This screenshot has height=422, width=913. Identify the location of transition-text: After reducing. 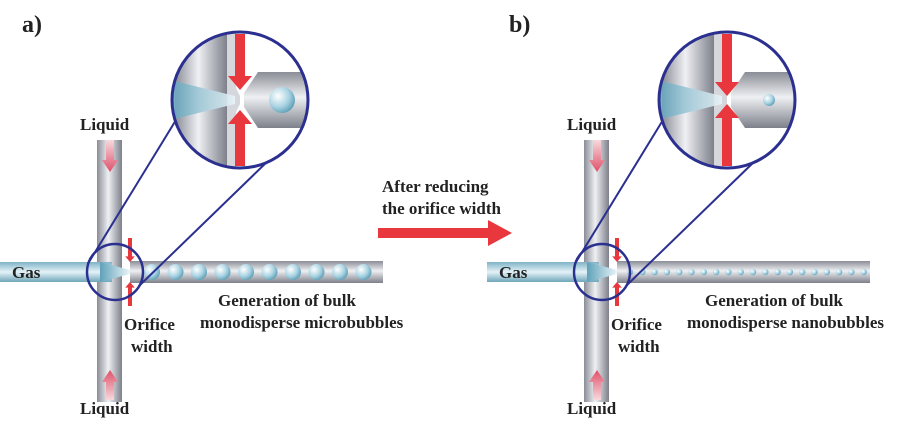
(435, 186).